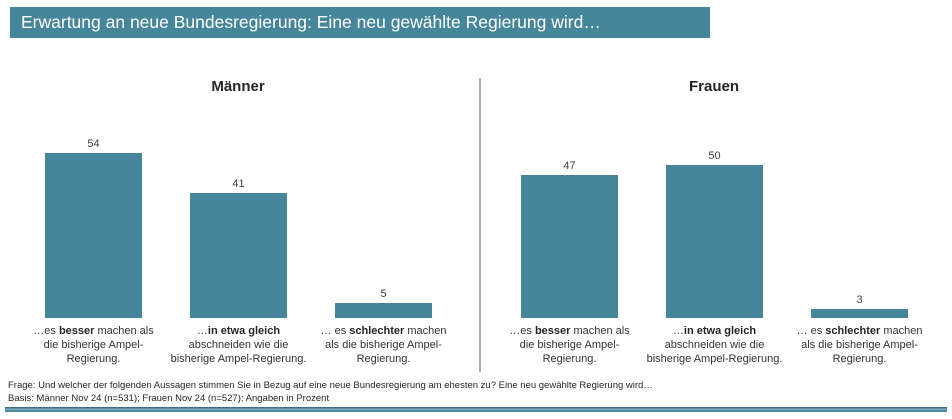 The height and width of the screenshot is (419, 952). I want to click on bar-schlechter-frauen, so click(859, 313).